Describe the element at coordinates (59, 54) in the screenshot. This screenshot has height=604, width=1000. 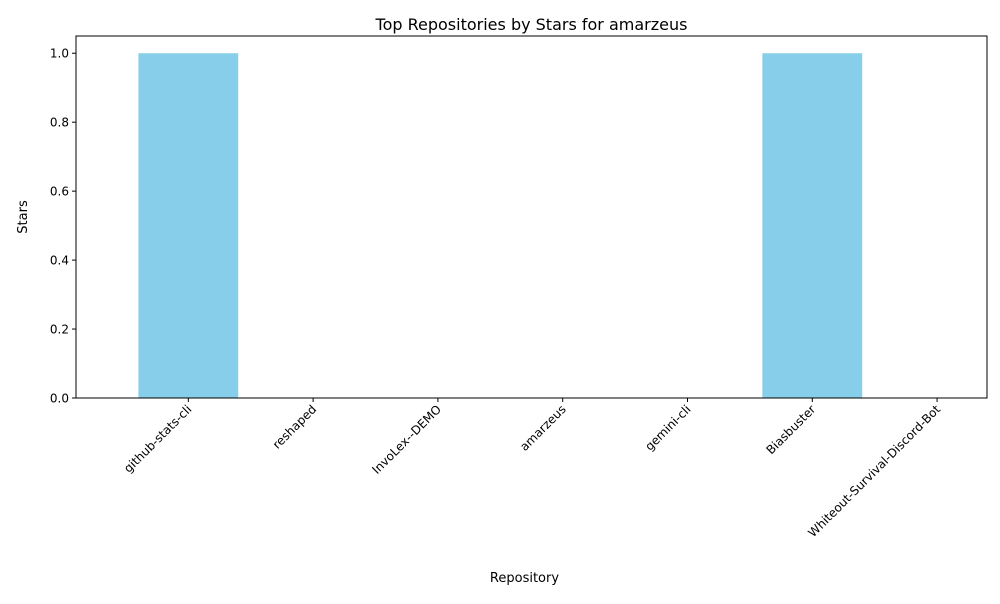
I see `y-tick-label: 1.0` at that location.